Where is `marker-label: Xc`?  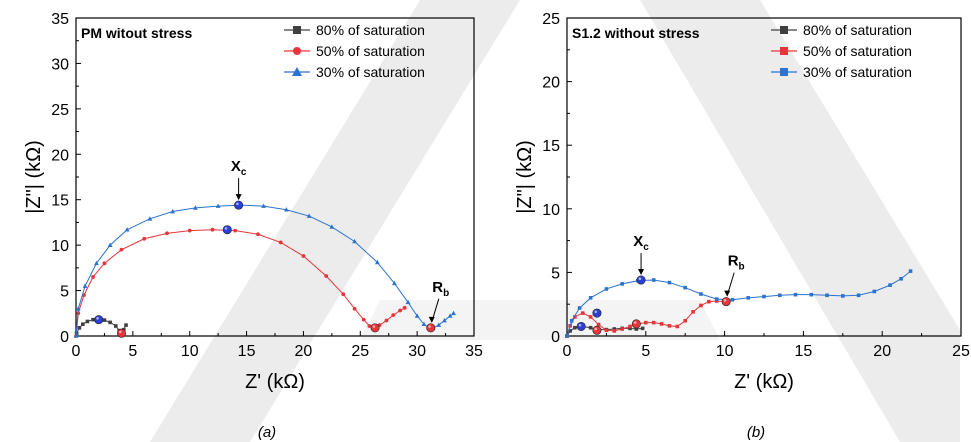
marker-label: Xc is located at coordinates (641, 243).